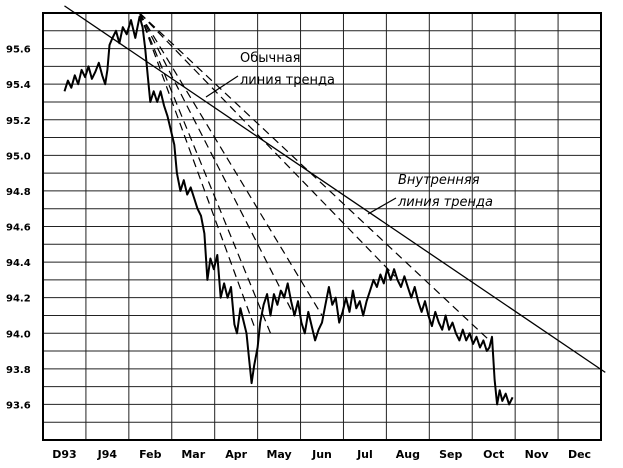 The height and width of the screenshot is (468, 623). Describe the element at coordinates (18, 334) in the screenshot. I see `y-tick-label: 94.0` at that location.